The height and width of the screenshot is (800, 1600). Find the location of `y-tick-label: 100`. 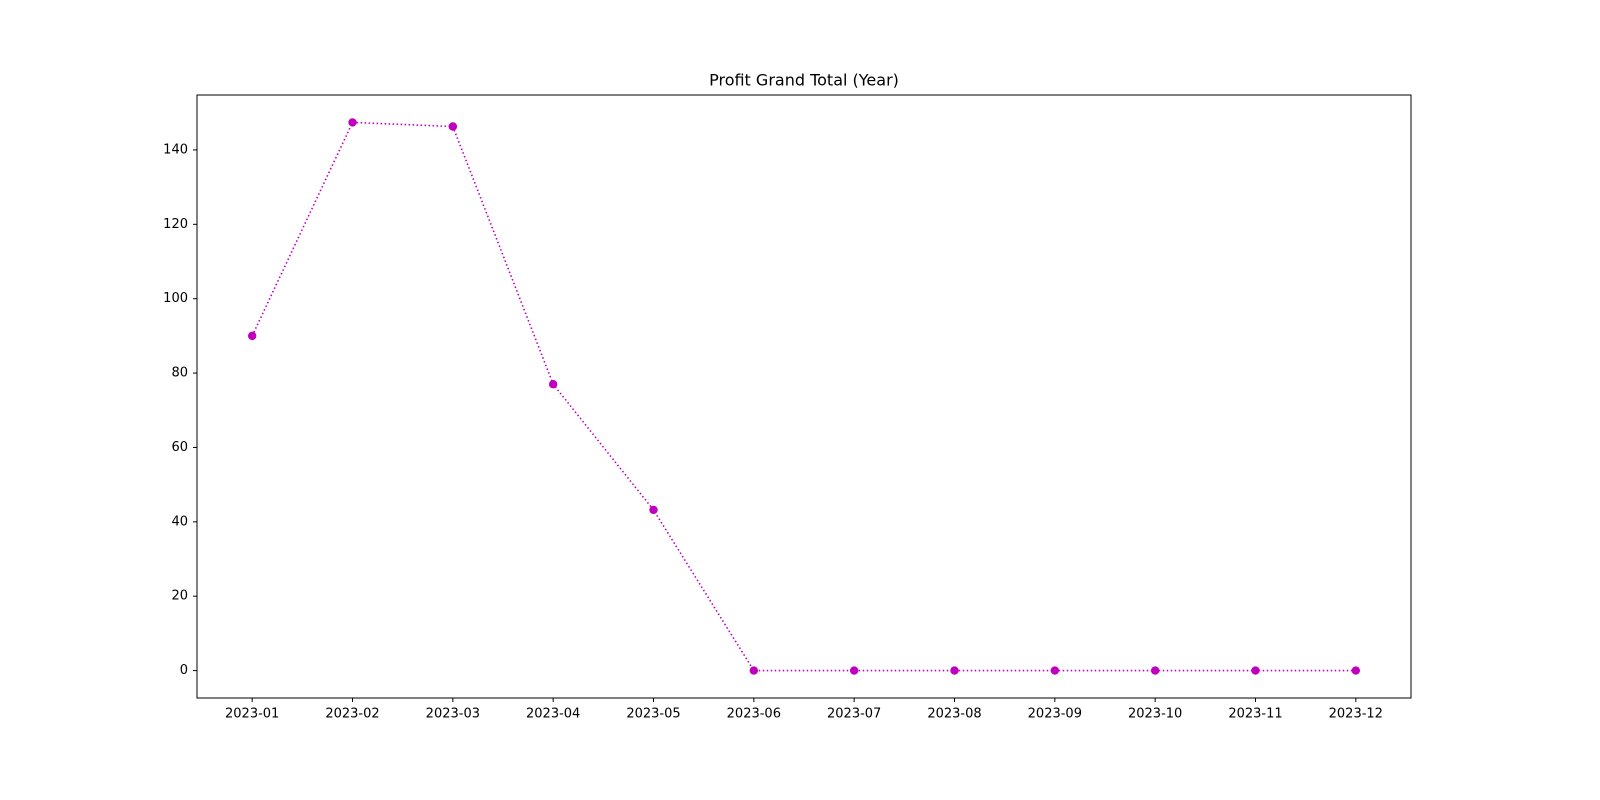

y-tick-label: 100 is located at coordinates (175, 298).